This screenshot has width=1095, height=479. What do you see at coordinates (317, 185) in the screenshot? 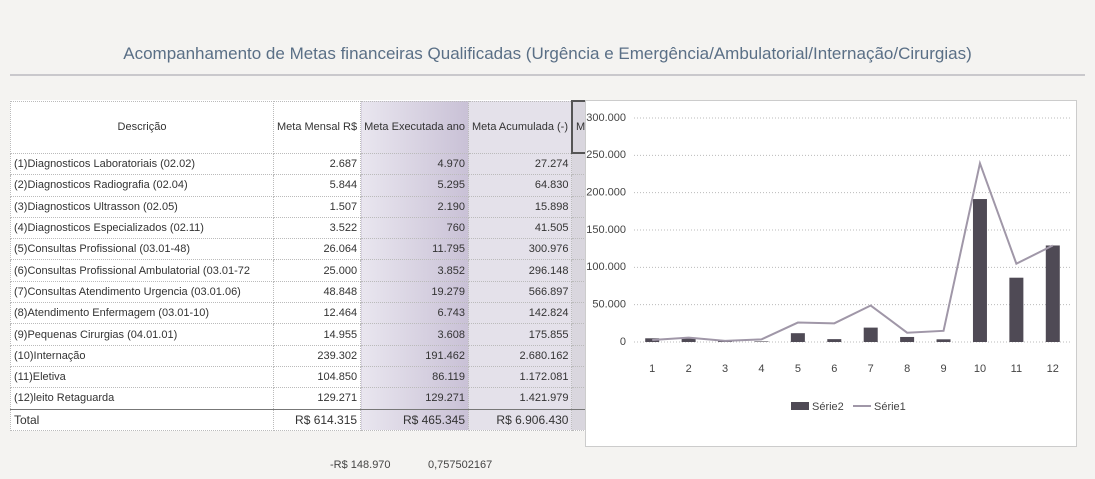
I see `cell-number: 5.844` at bounding box center [317, 185].